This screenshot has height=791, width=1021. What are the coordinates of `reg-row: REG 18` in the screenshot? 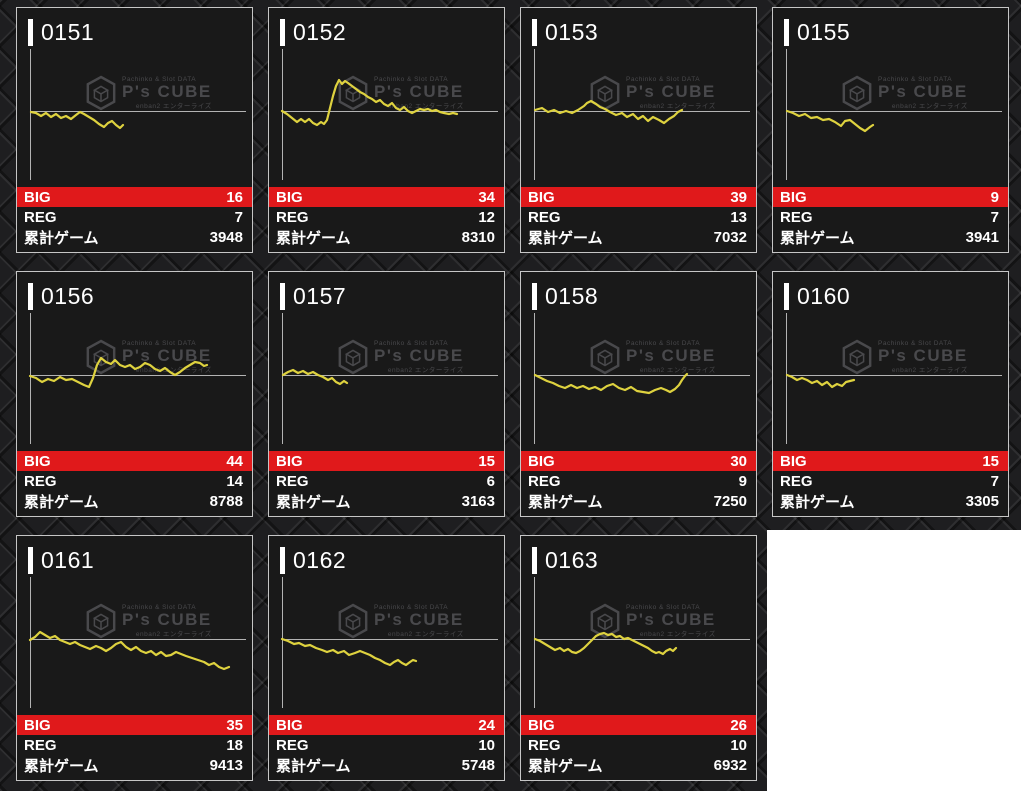 It's located at (134, 745).